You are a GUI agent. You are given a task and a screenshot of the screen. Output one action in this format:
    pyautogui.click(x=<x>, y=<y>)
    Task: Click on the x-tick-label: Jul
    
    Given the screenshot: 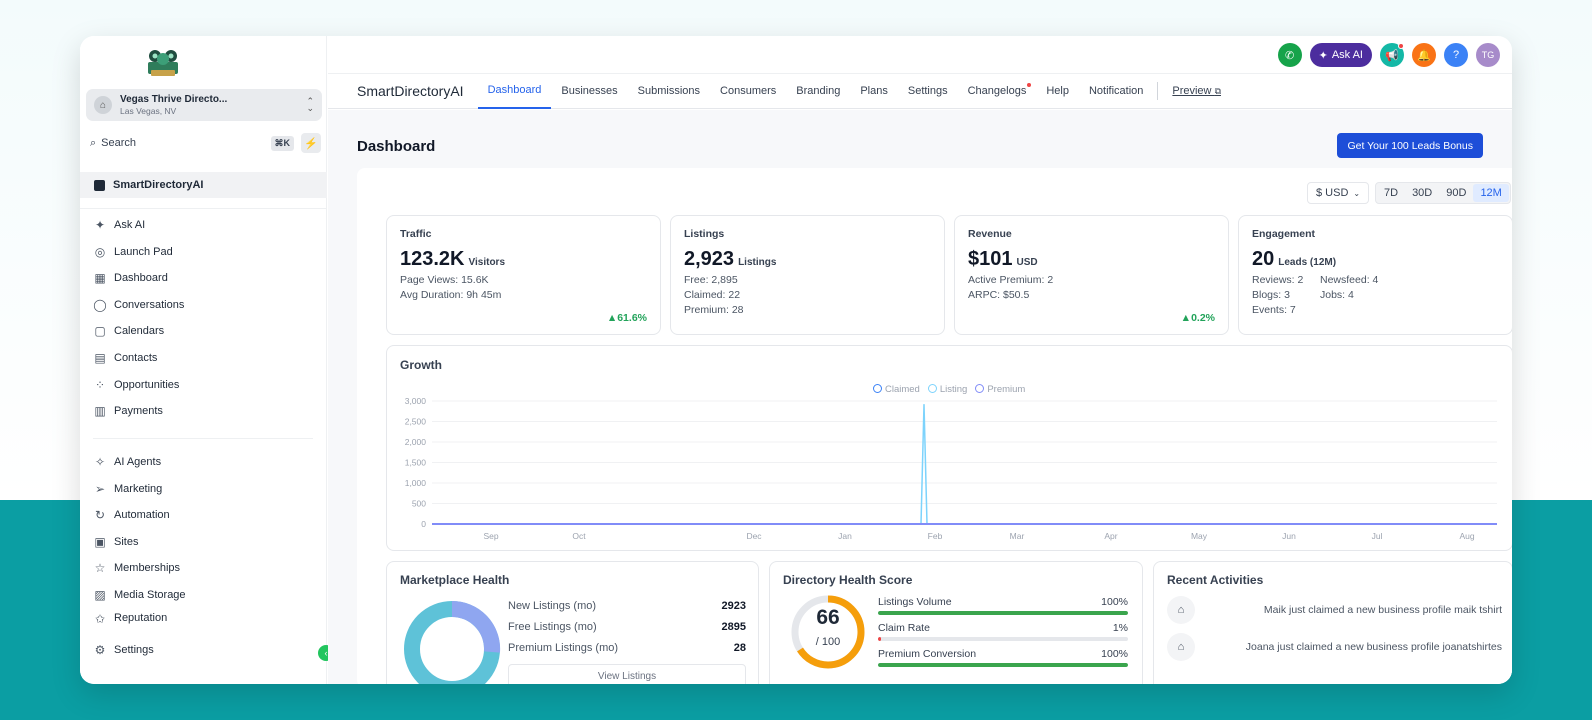 What is the action you would take?
    pyautogui.click(x=1377, y=536)
    